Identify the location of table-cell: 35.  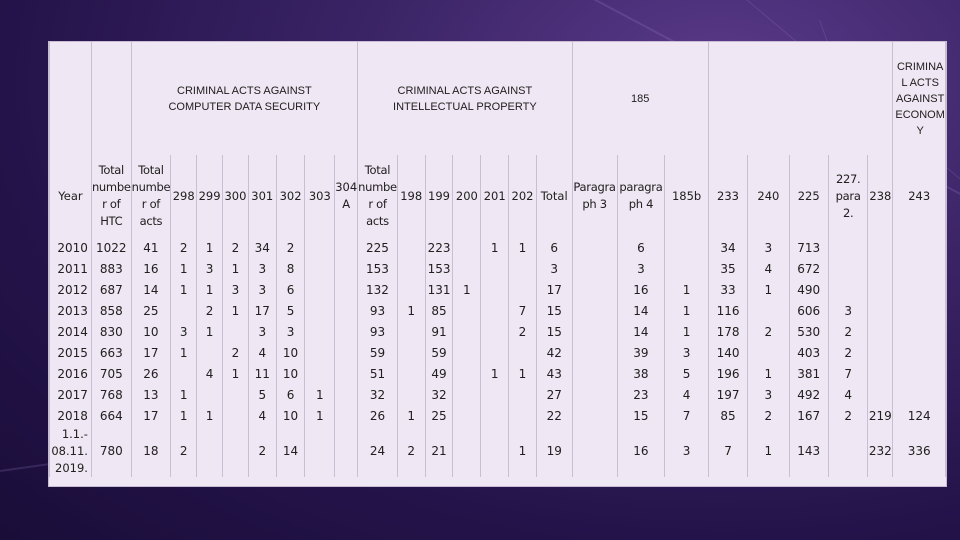
(728, 268).